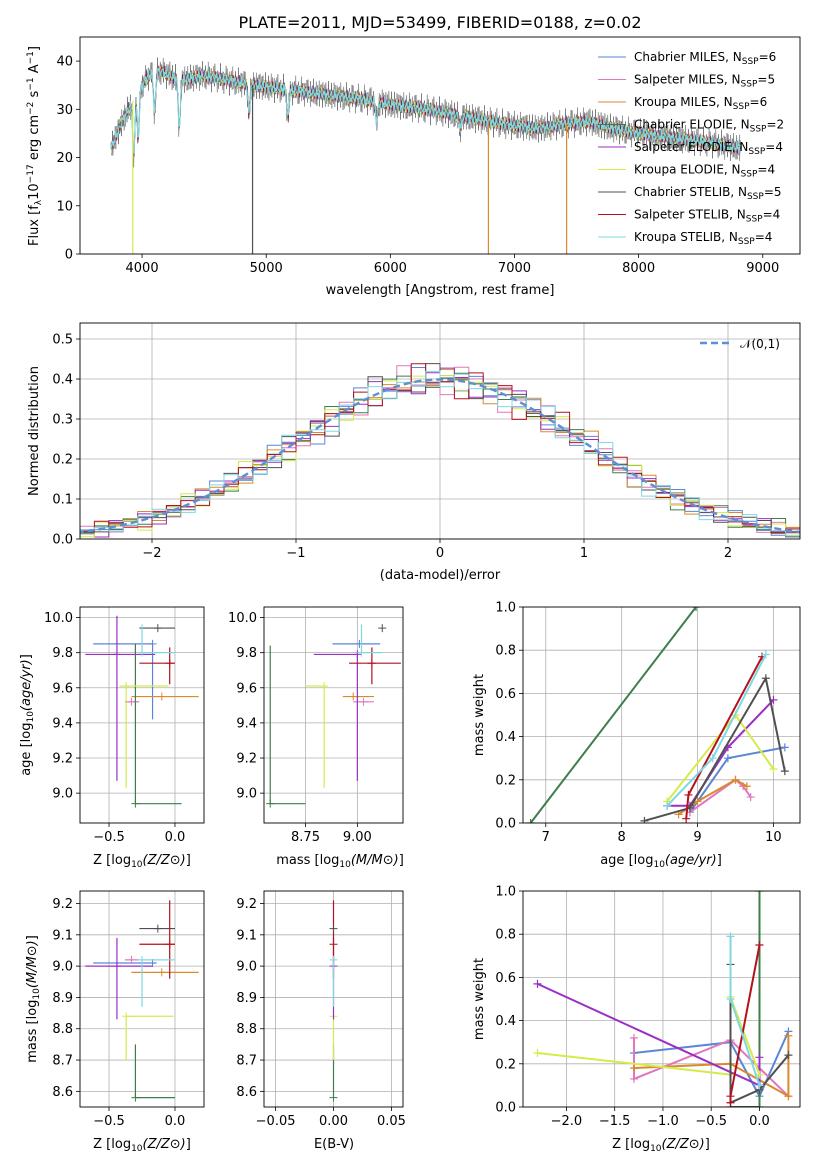 This screenshot has height=1170, width=819. Describe the element at coordinates (246, 935) in the screenshot. I see `y-tick-label: 9.1` at that location.